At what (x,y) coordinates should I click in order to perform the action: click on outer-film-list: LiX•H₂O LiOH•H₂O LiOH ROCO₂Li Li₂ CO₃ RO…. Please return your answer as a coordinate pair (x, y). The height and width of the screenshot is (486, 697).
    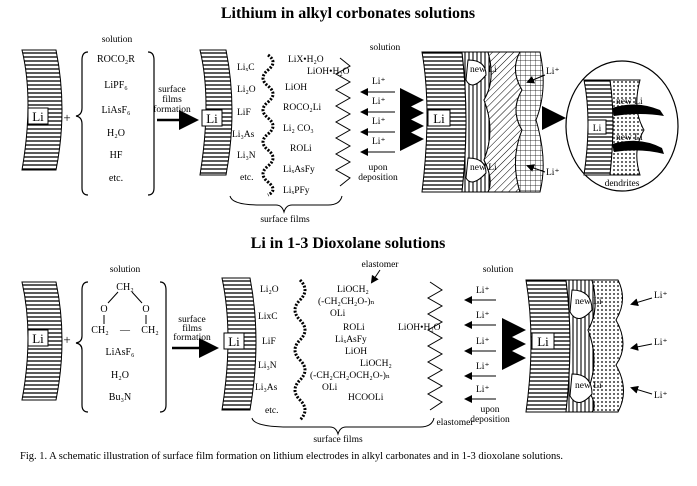
    Looking at the image, I should click on (316, 125).